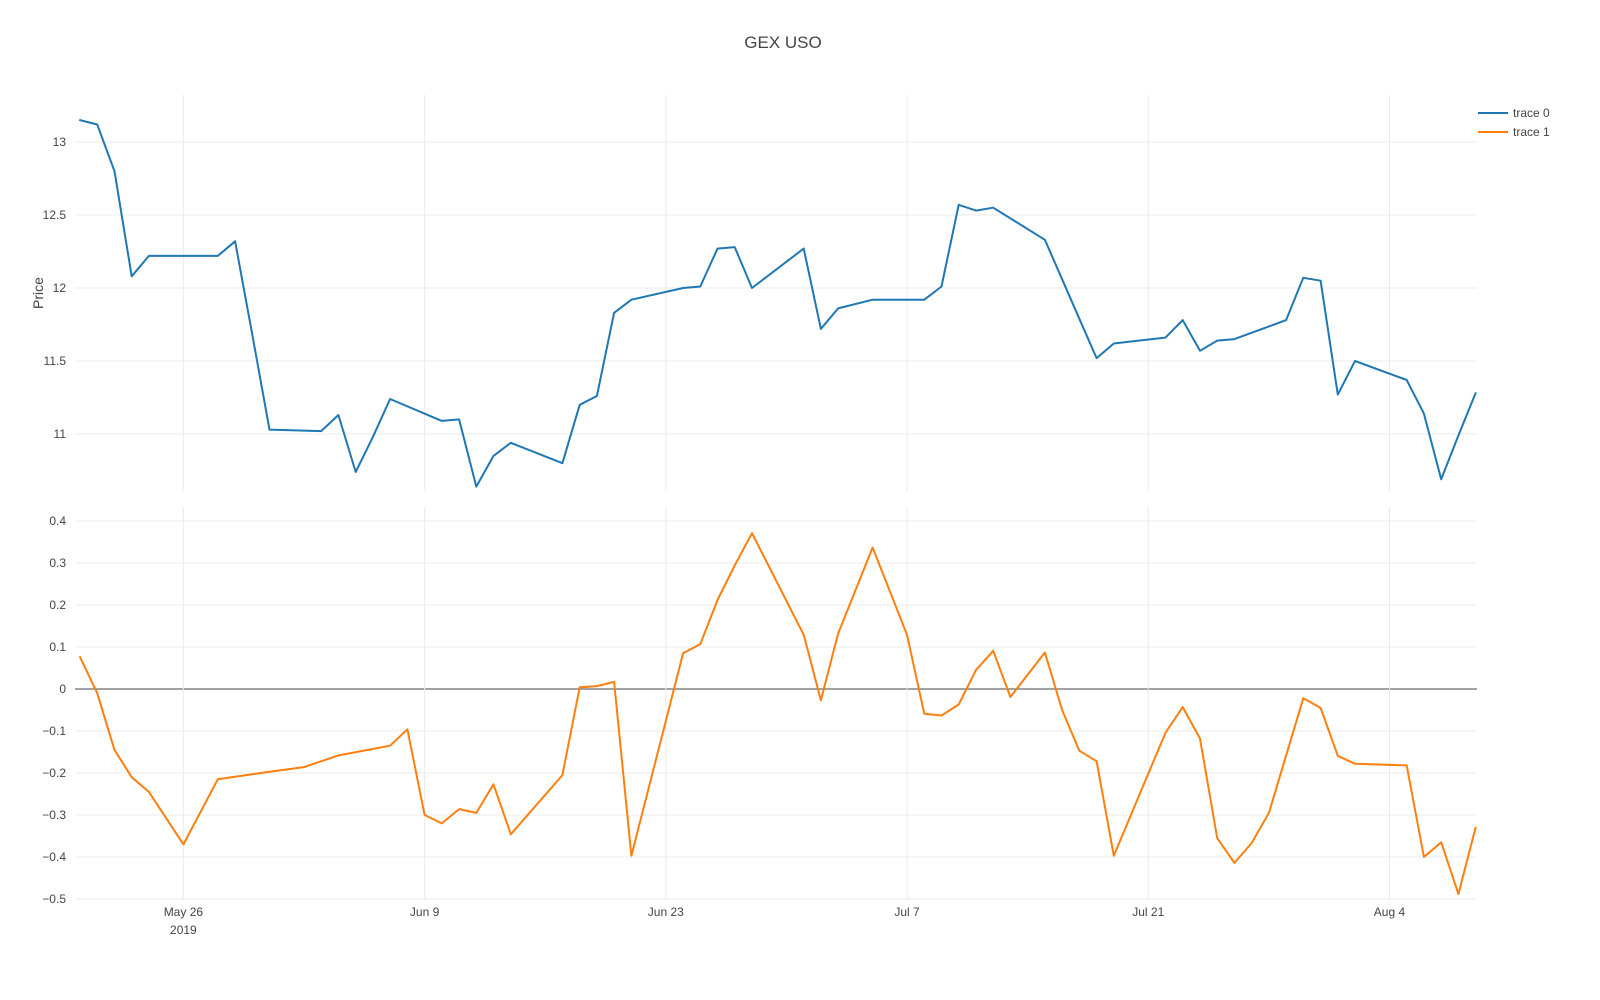 This screenshot has height=1000, width=1600. What do you see at coordinates (57, 563) in the screenshot?
I see `spread-tick-label: 0.3` at bounding box center [57, 563].